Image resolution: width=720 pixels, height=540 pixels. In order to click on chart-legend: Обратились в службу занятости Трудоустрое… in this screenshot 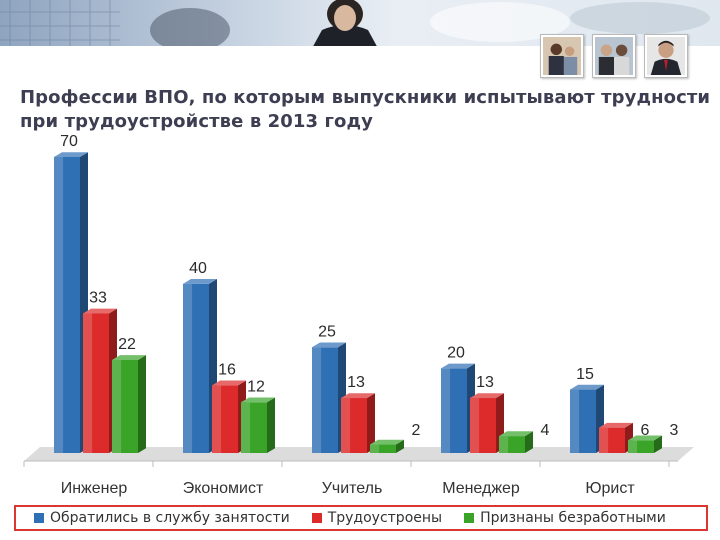, I will do `click(361, 518)`.